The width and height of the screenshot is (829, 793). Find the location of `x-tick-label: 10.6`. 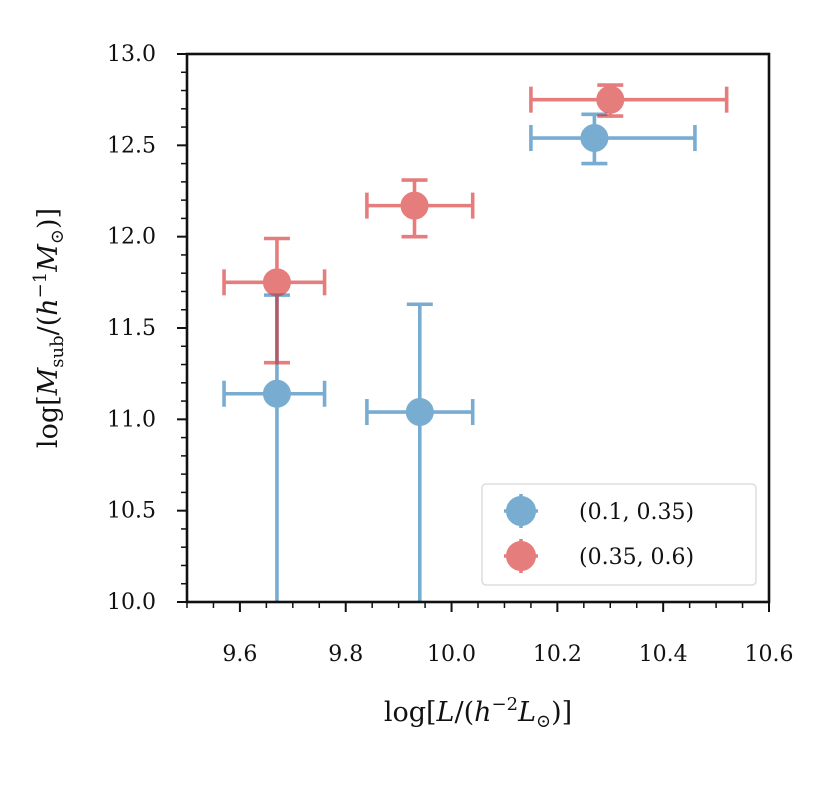

x-tick-label: 10.6 is located at coordinates (769, 654).